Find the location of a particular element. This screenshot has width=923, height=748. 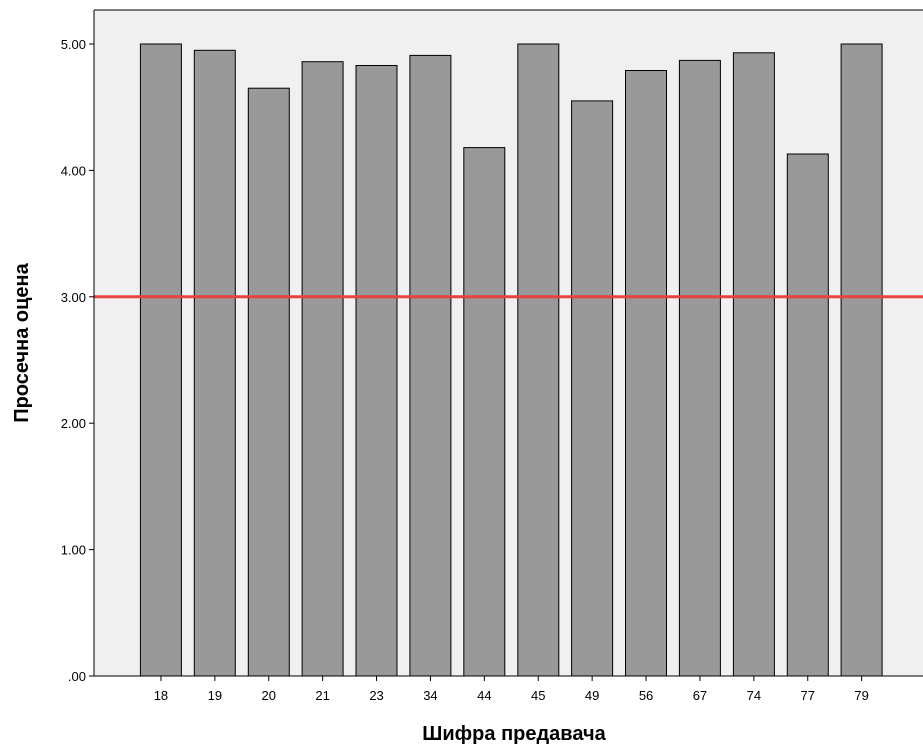

y-tick-label: 5.00 is located at coordinates (73, 44).